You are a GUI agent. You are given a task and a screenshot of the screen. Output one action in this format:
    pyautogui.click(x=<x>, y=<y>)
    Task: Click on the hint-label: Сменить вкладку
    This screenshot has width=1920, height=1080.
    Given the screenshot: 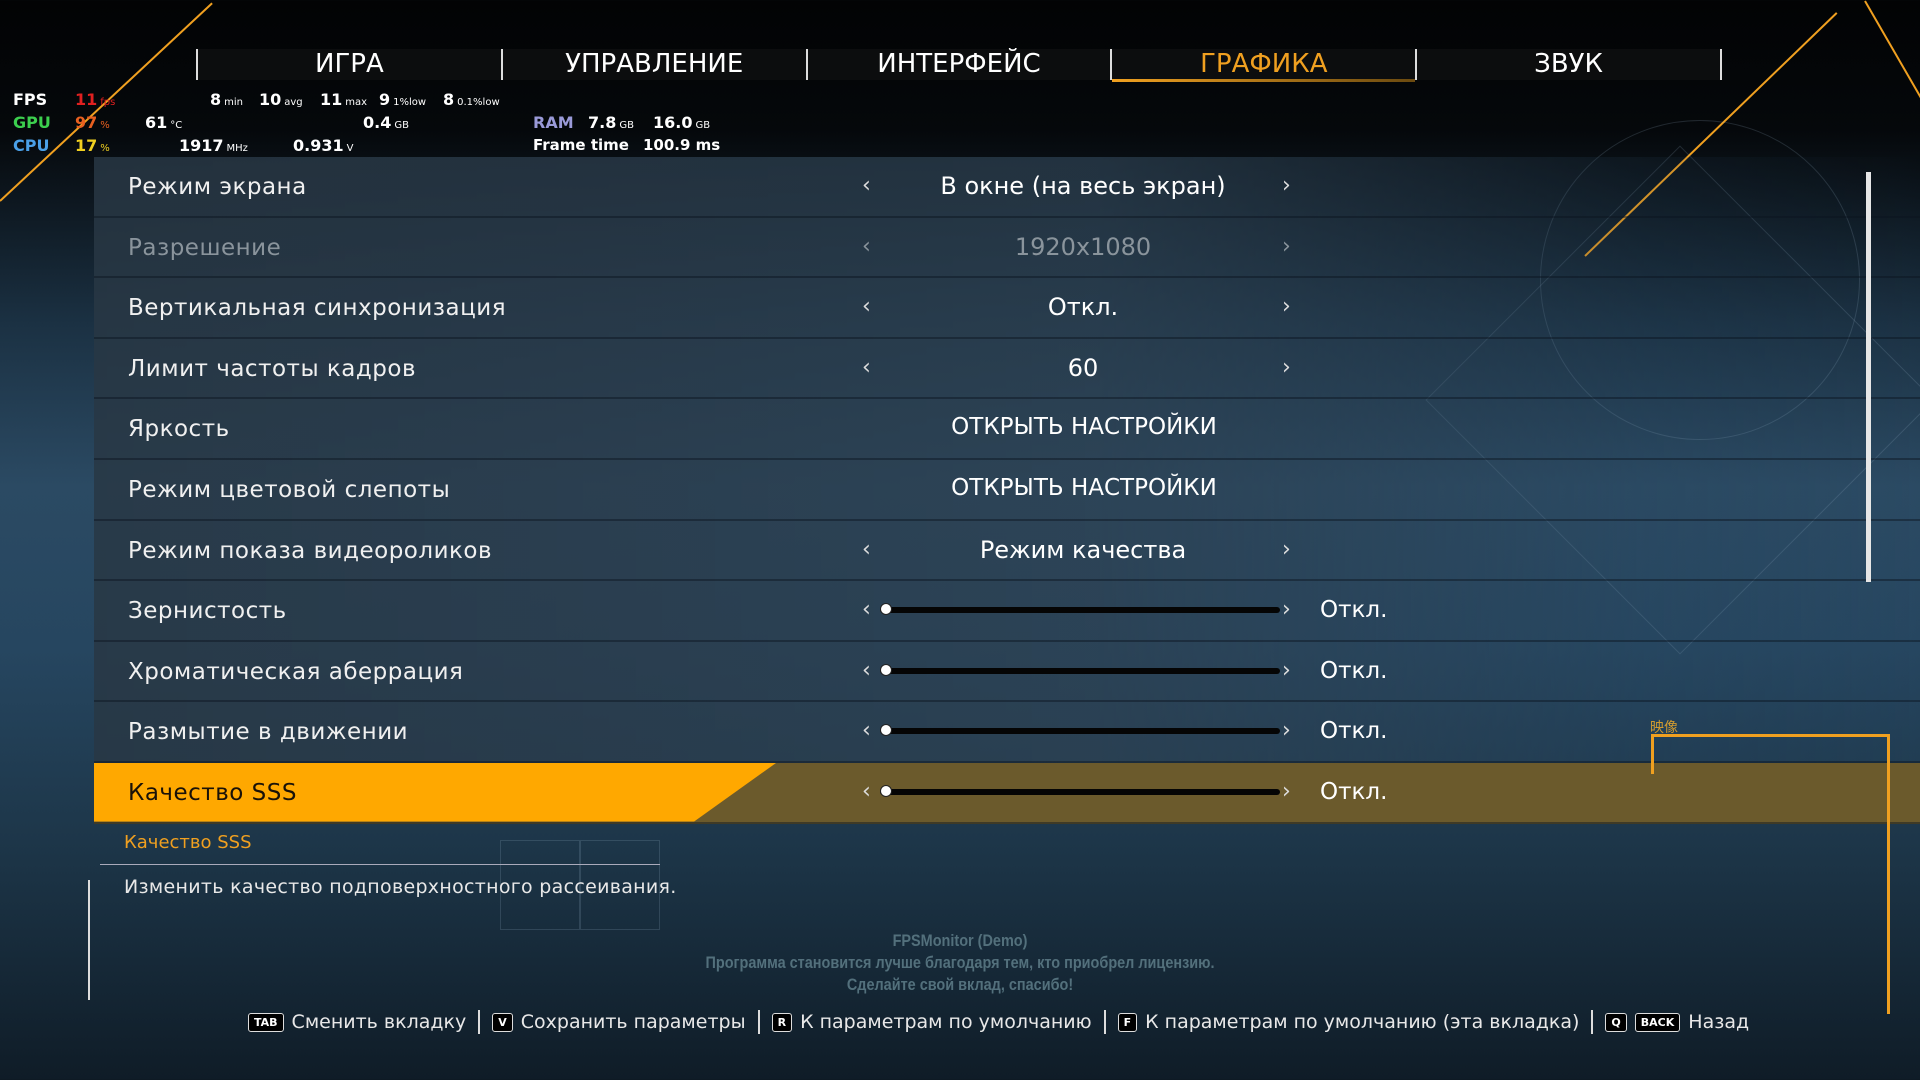 What is the action you would take?
    pyautogui.click(x=379, y=1022)
    